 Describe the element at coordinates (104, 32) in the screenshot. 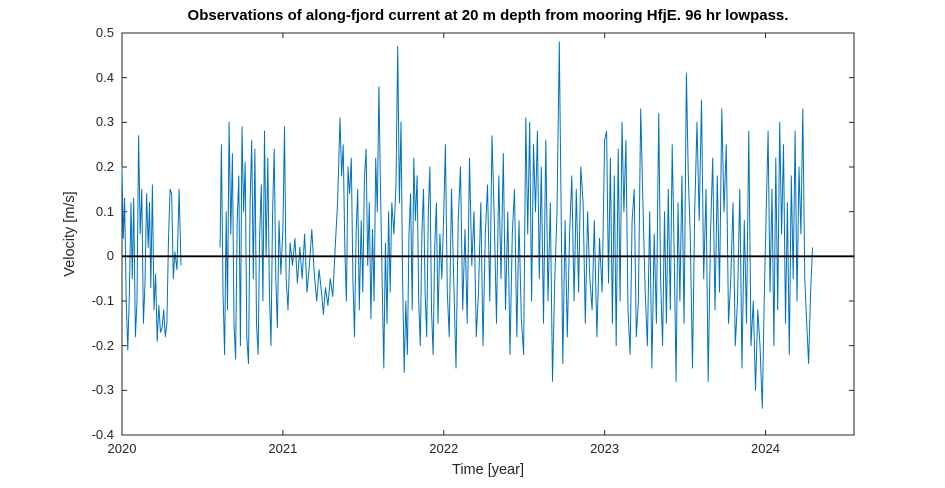

I see `y-tick-label: 0.5` at that location.